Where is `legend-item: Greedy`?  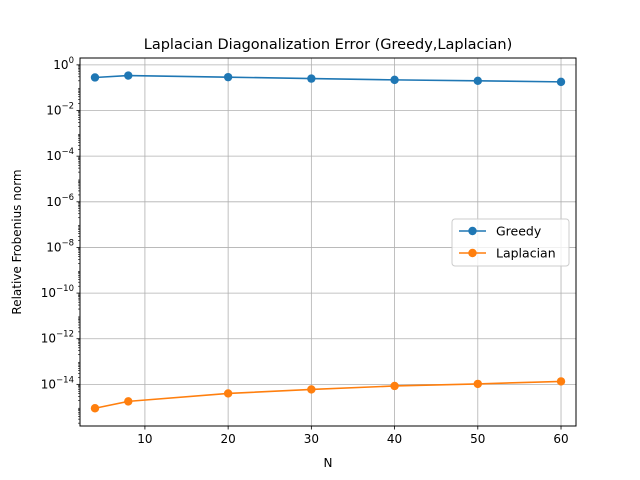 legend-item: Greedy is located at coordinates (500, 231).